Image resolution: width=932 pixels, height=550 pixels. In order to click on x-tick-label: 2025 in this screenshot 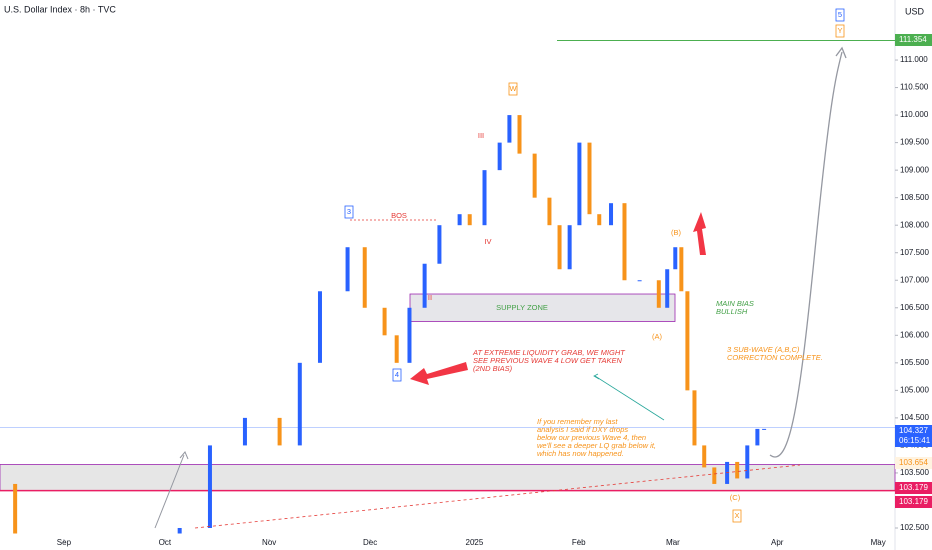, I will do `click(475, 542)`.